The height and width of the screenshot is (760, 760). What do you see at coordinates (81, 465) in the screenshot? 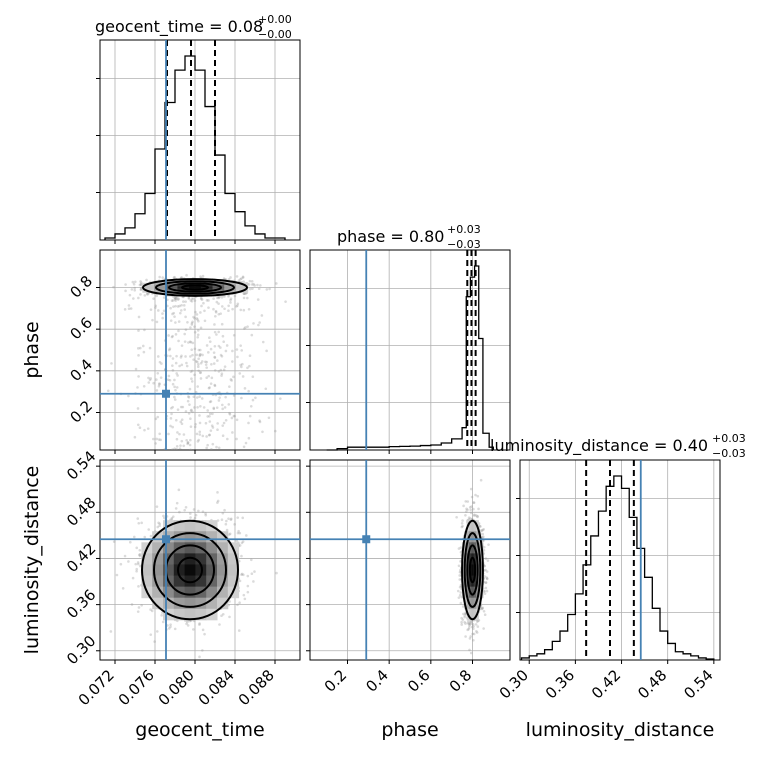
I see `y-tick-label: 0.54` at bounding box center [81, 465].